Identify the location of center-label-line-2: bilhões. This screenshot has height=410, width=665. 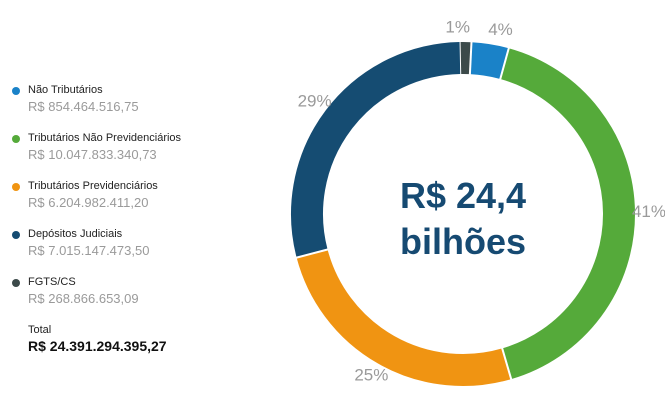
(463, 241).